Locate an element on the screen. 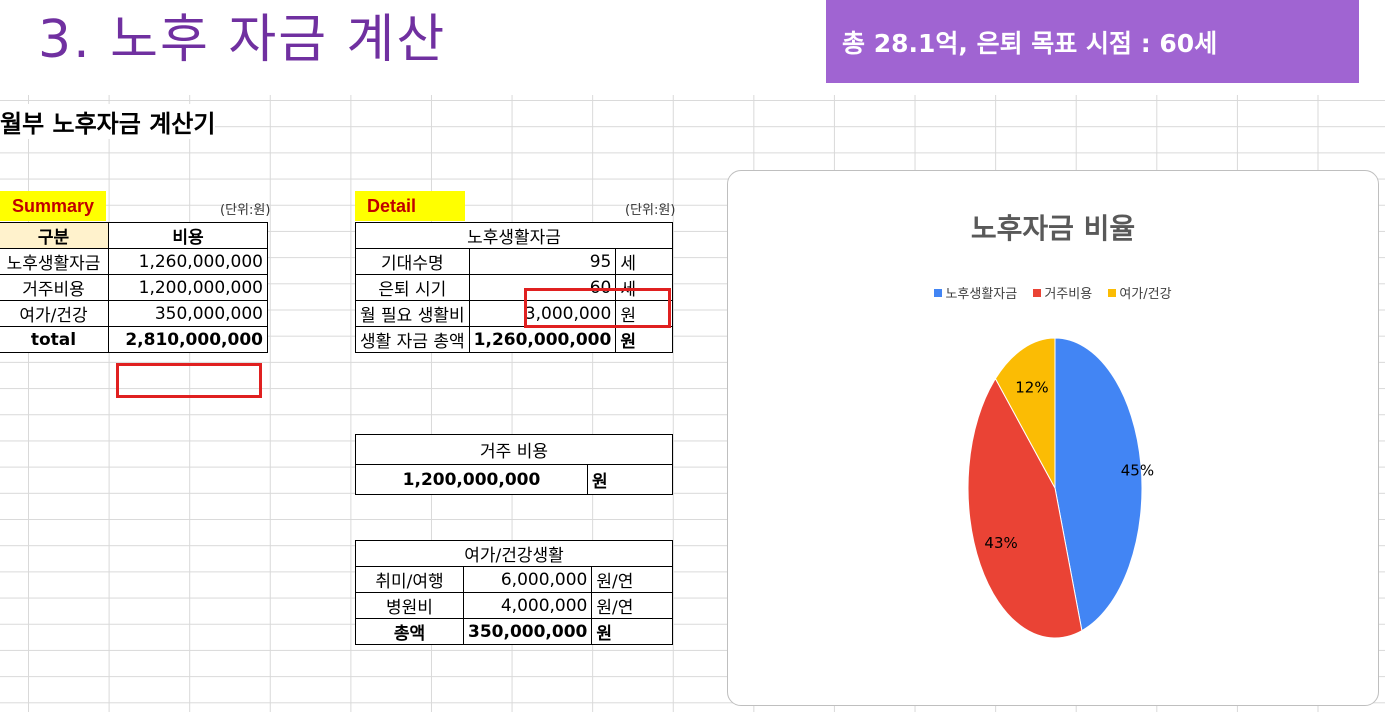 This screenshot has width=1385, height=712. sheet-title: 월부 노후자금 계산기 is located at coordinates (108, 121).